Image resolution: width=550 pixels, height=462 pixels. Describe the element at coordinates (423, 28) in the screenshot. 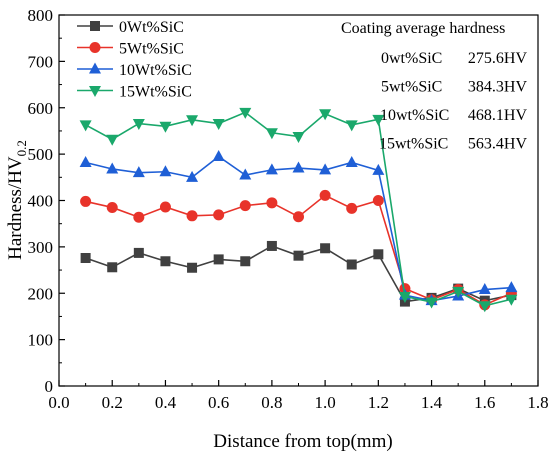

I see `annotation-title: Coating average hardness` at that location.